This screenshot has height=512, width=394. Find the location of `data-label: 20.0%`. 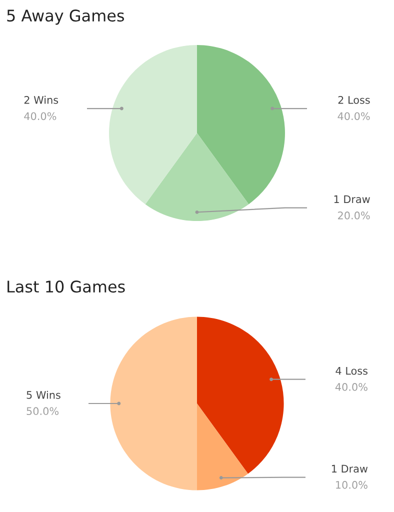

data-label: 20.0% is located at coordinates (354, 216).